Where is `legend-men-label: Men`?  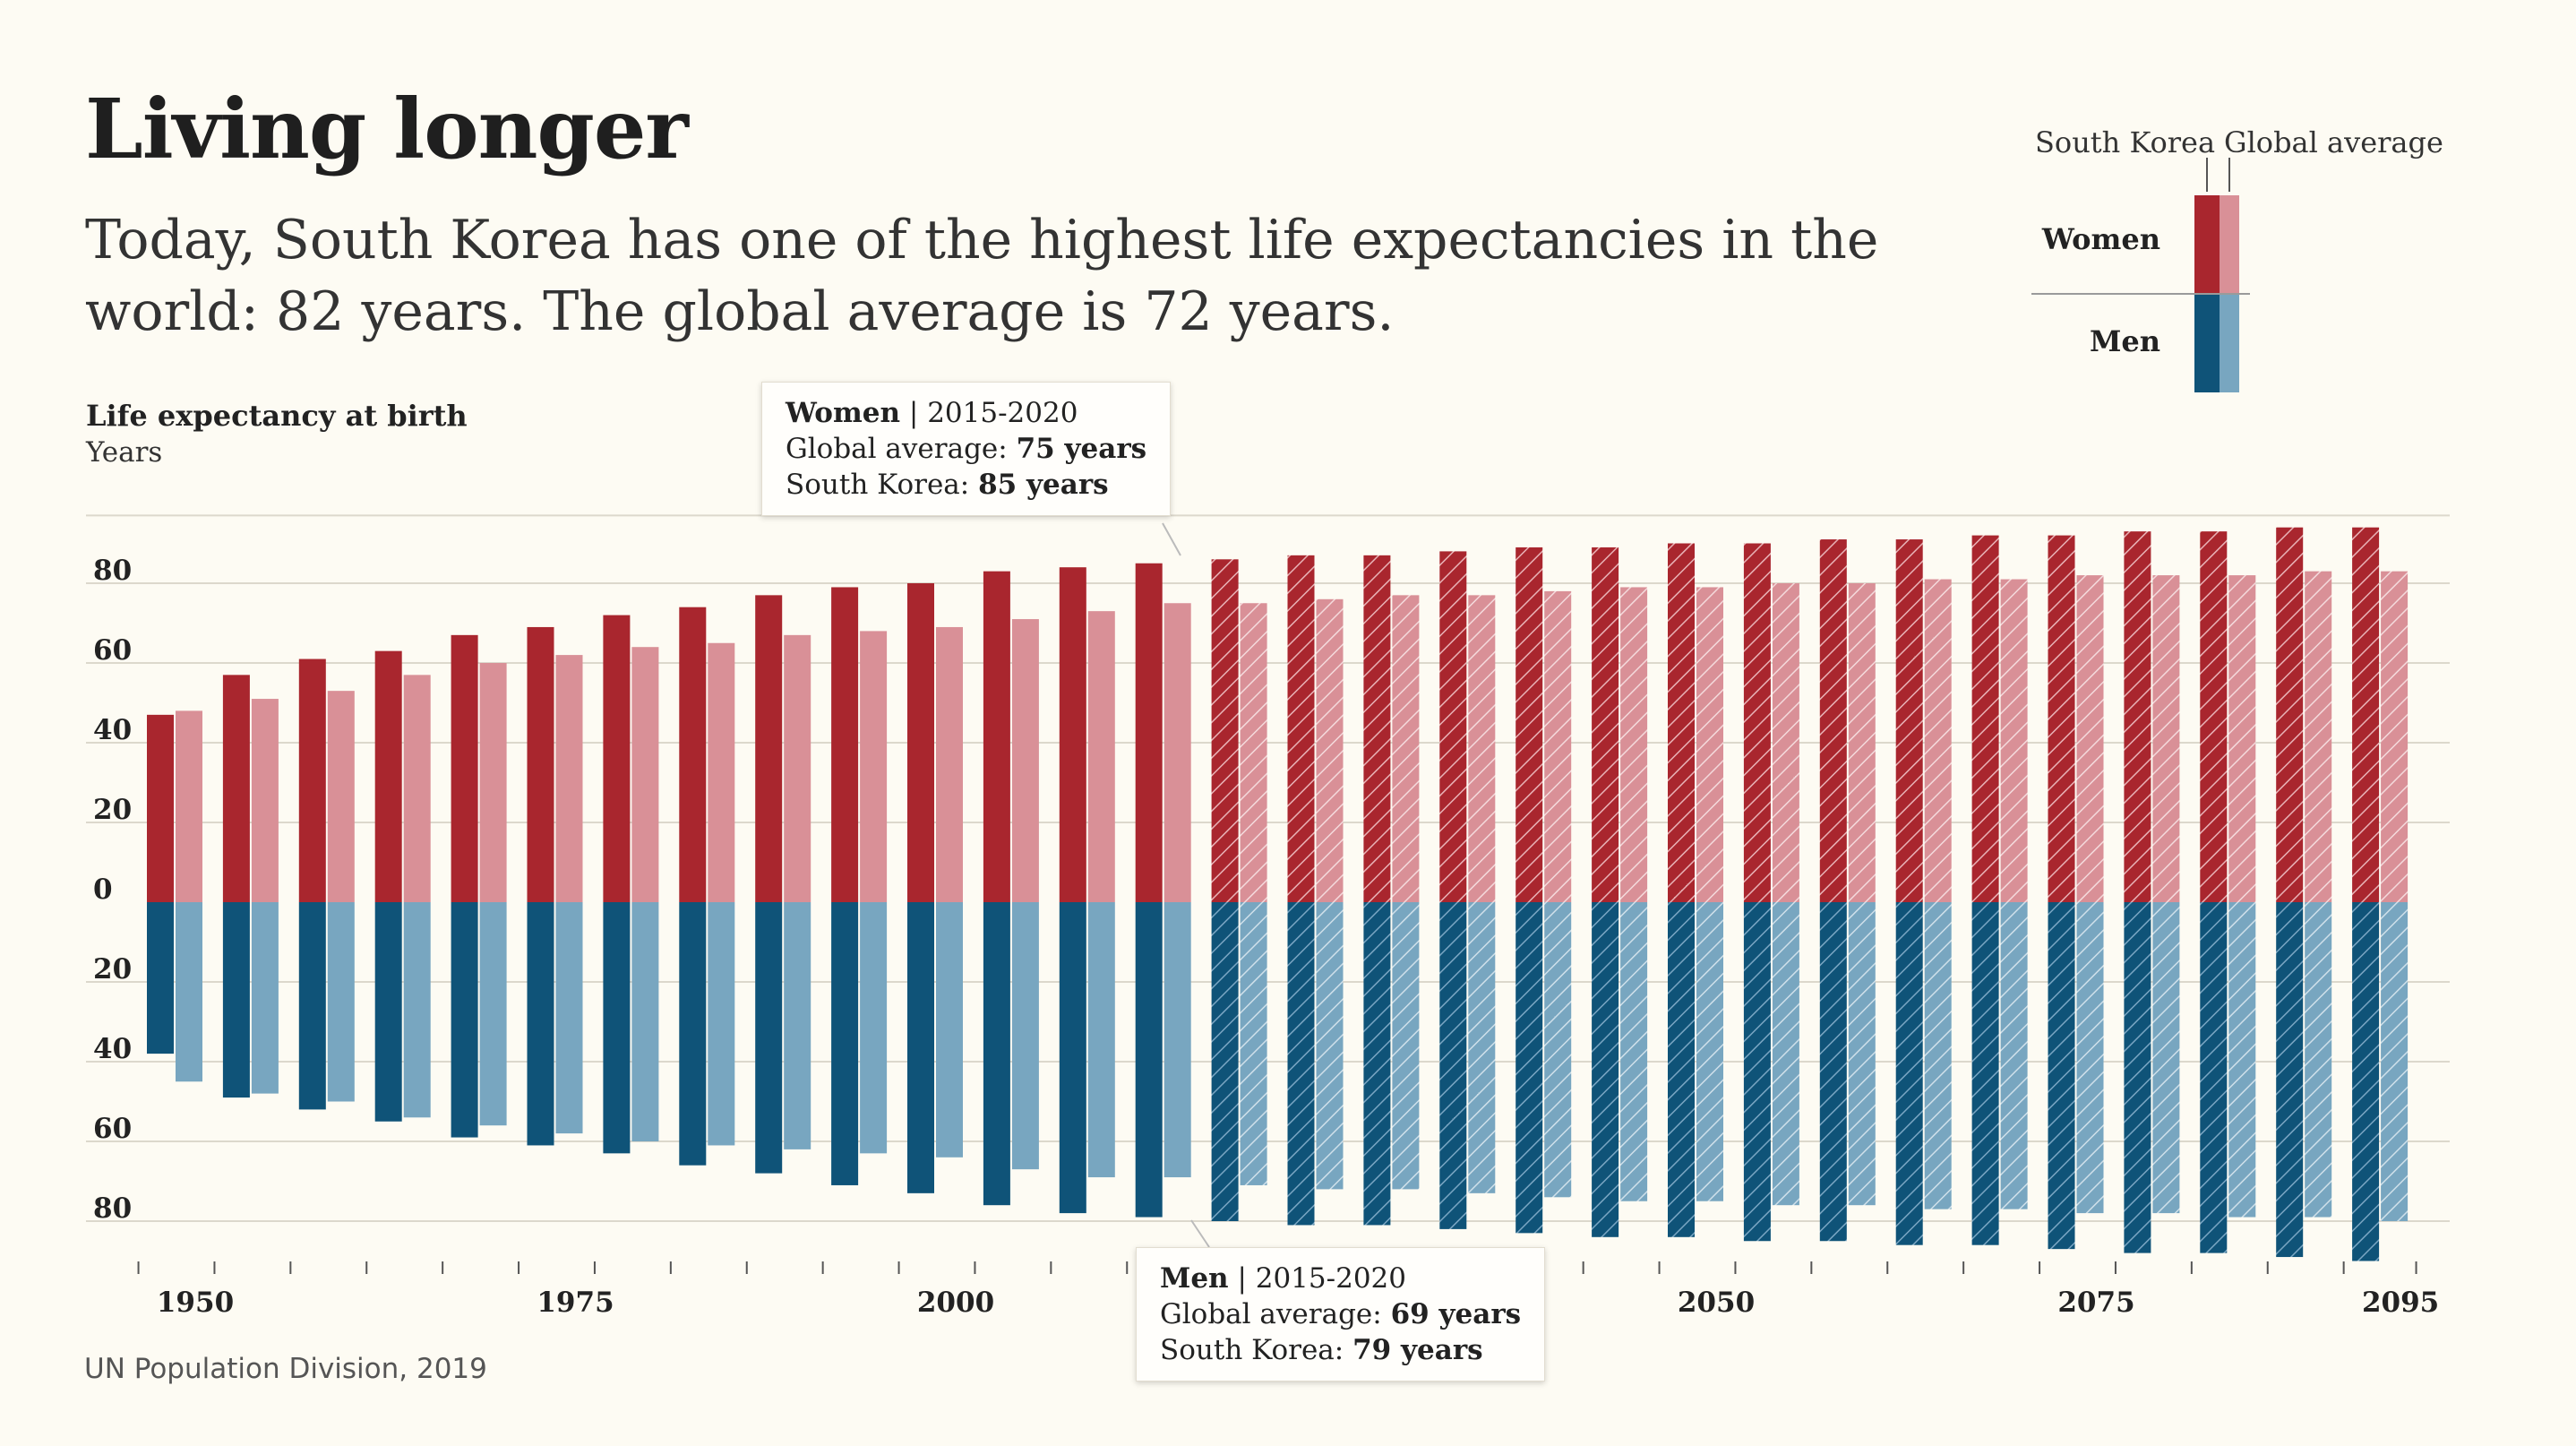 legend-men-label: Men is located at coordinates (2124, 341).